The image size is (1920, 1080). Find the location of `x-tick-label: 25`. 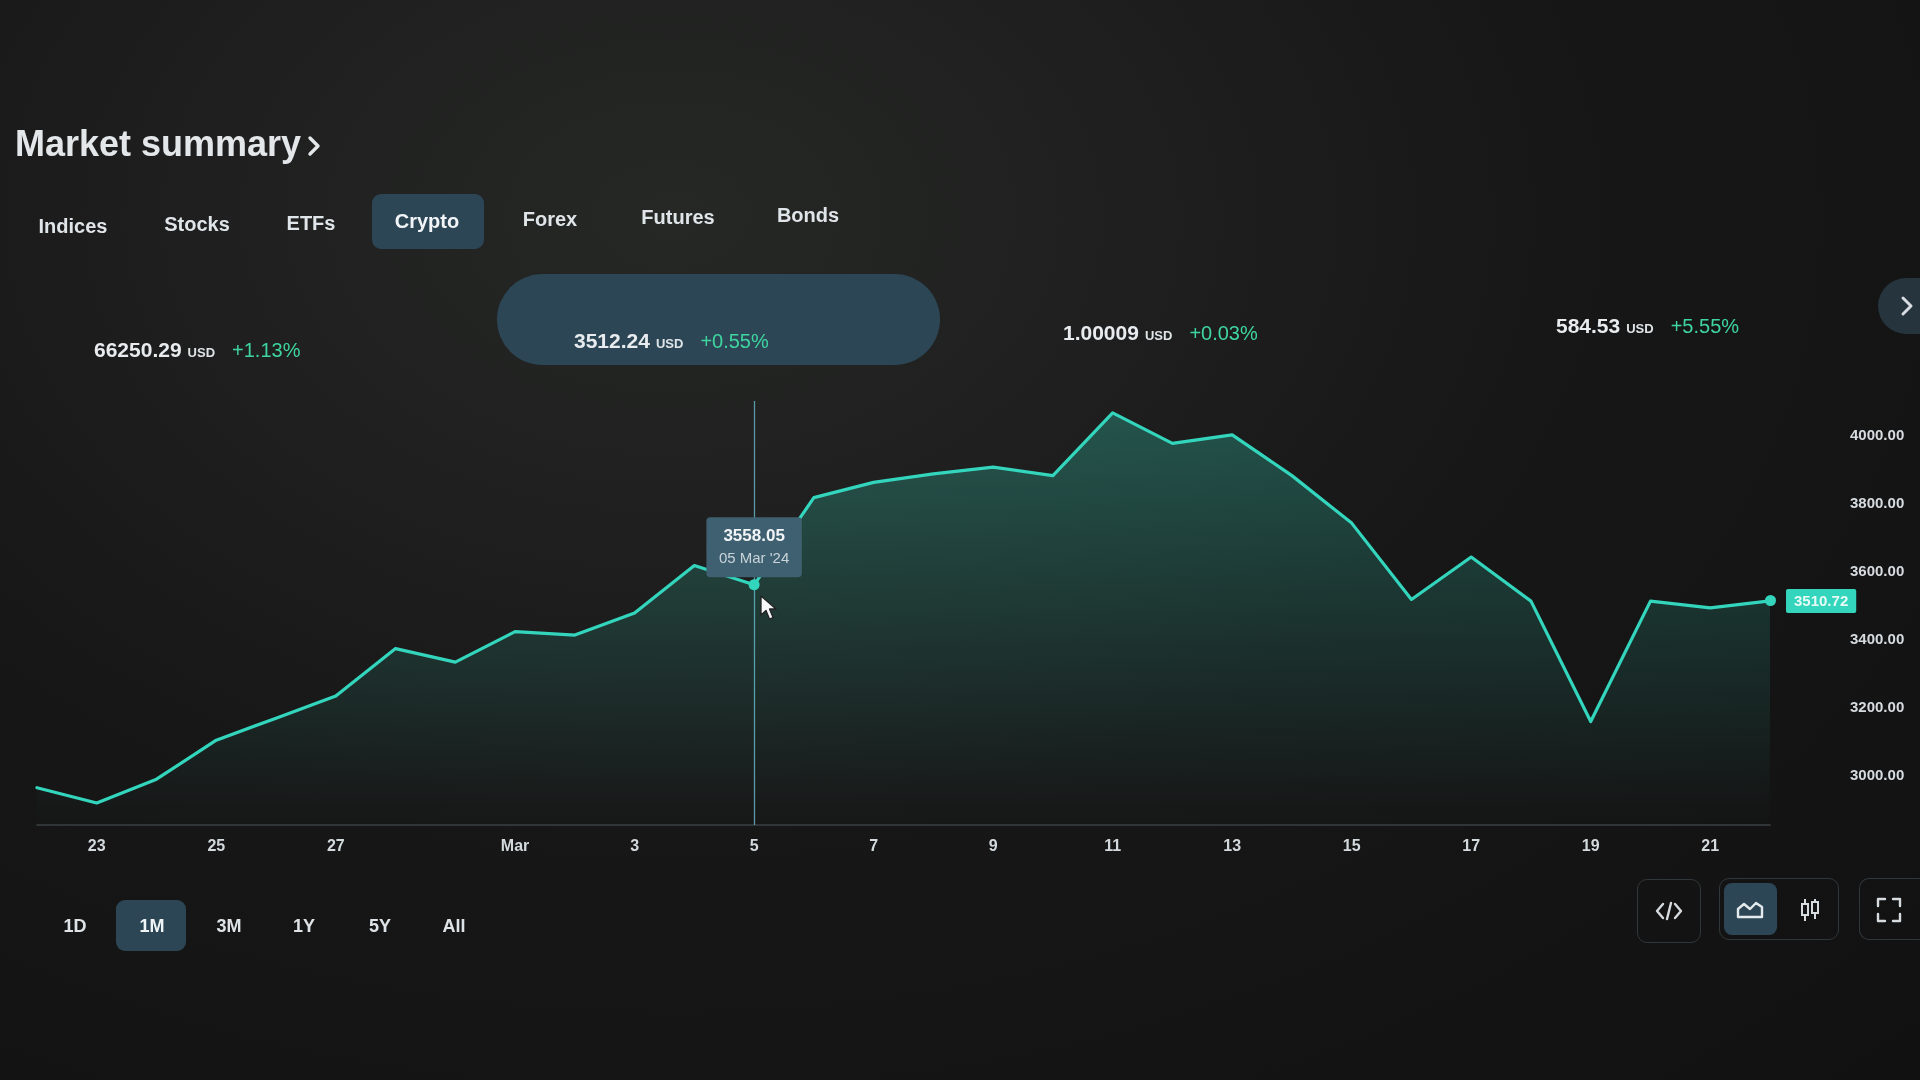

x-tick-label: 25 is located at coordinates (216, 845).